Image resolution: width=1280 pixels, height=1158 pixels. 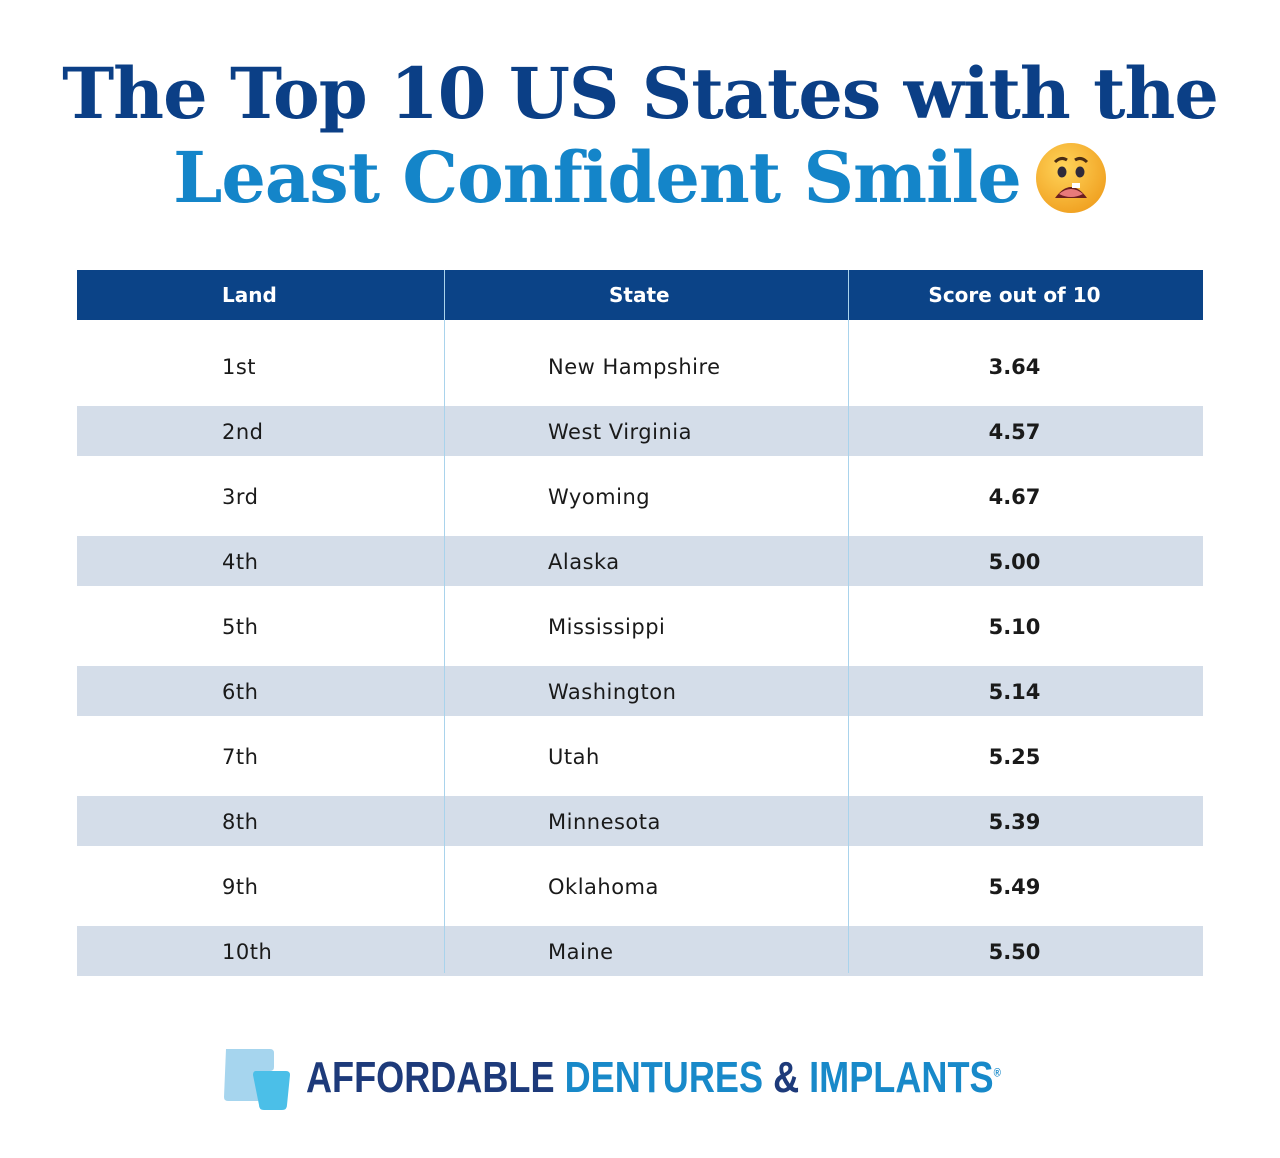 What do you see at coordinates (243, 431) in the screenshot?
I see `rank-cell: 2nd` at bounding box center [243, 431].